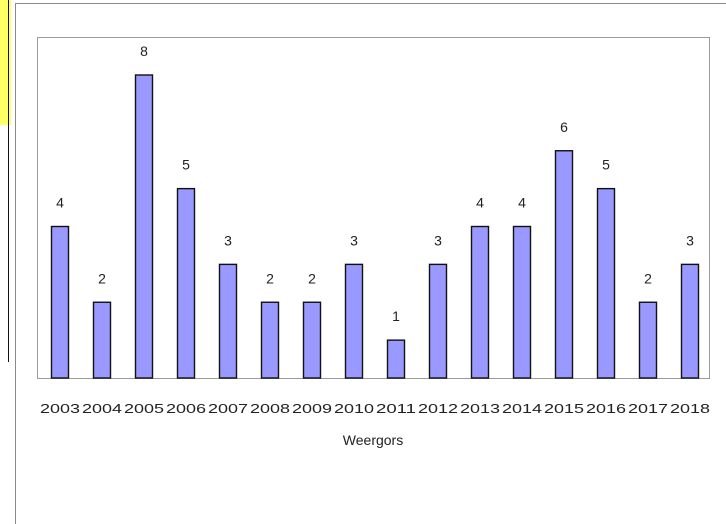  I want to click on x-tick-label-2017: 2017, so click(648, 408).